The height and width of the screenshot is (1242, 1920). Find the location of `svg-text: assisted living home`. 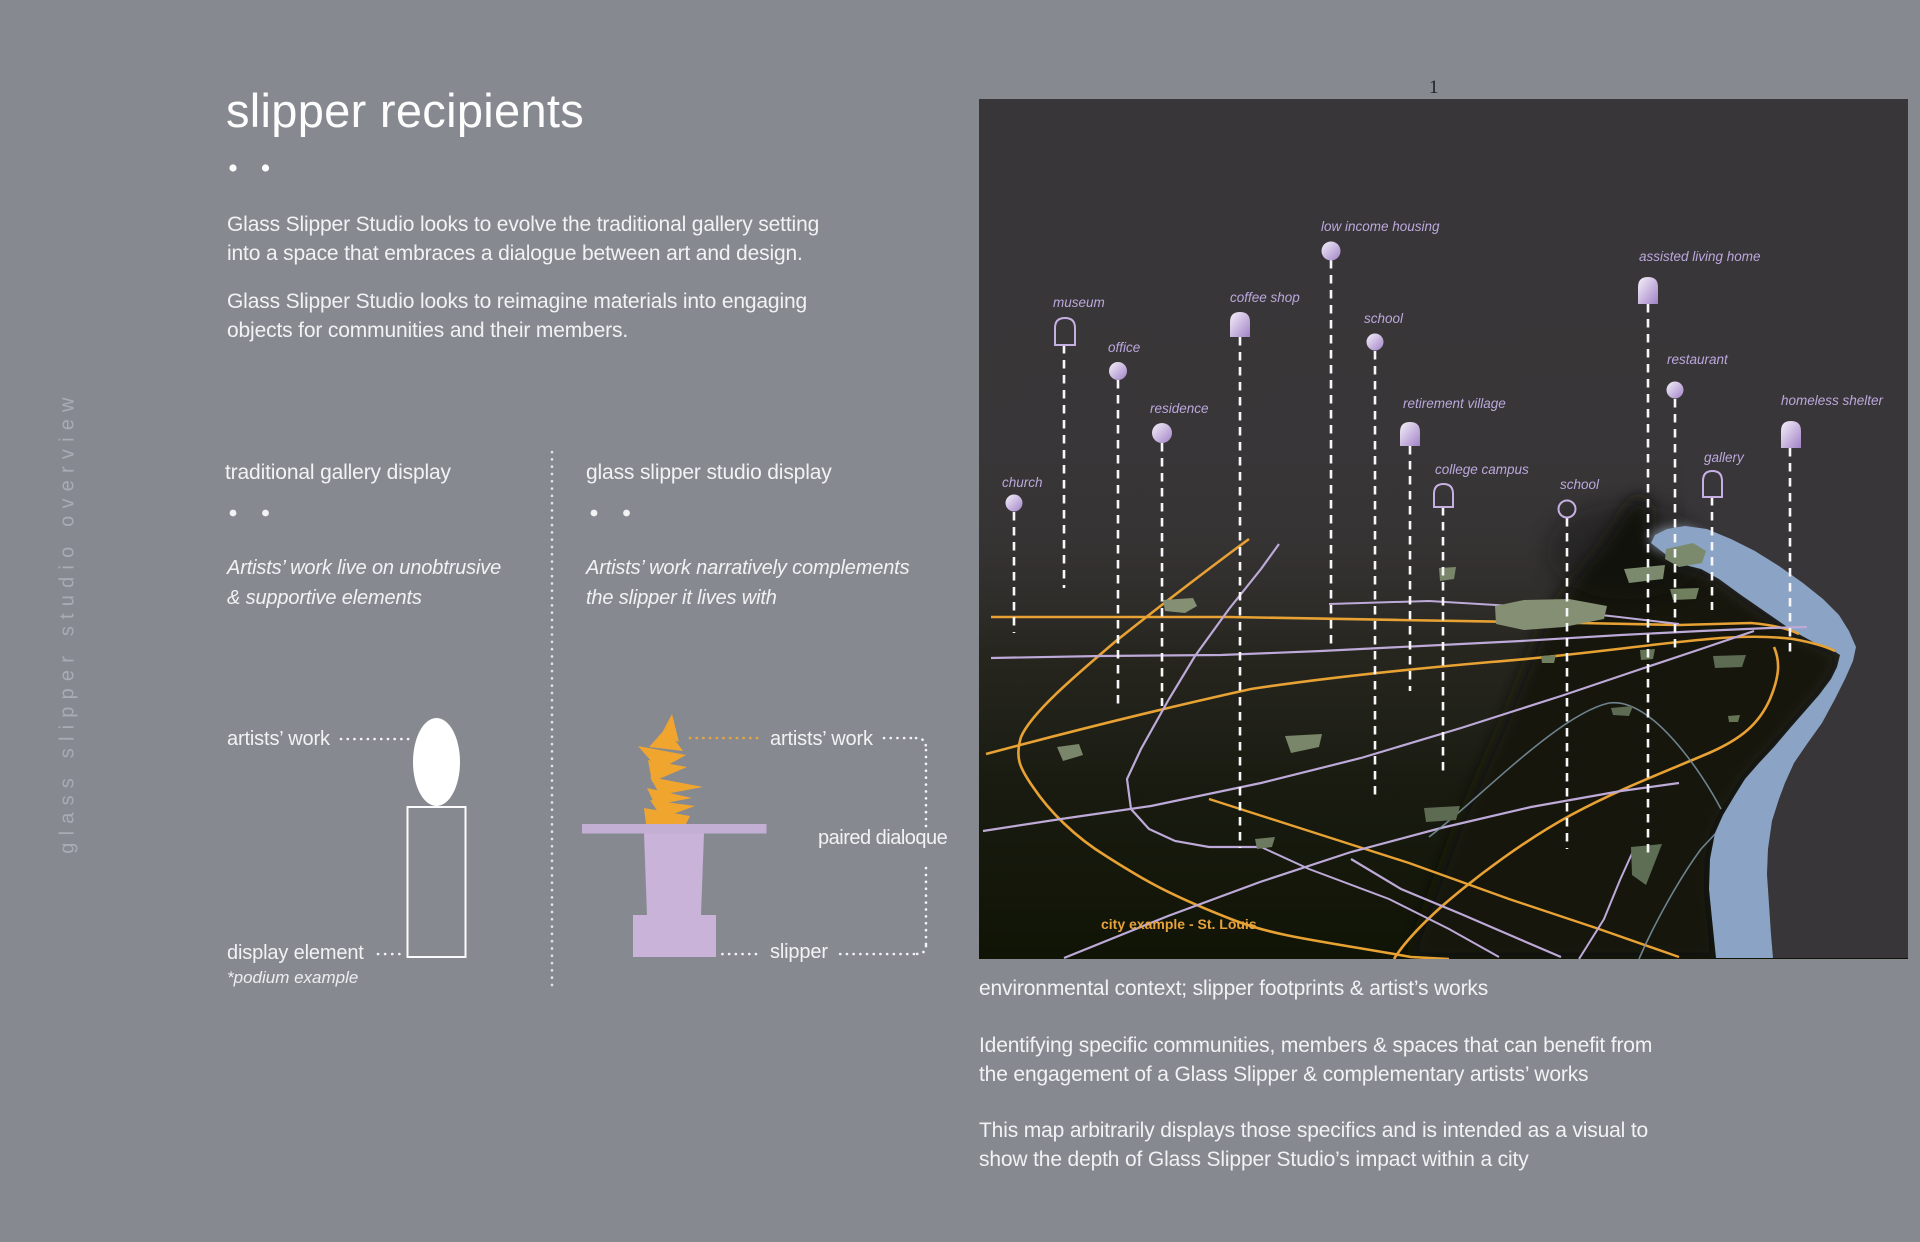

svg-text: assisted living home is located at coordinates (1700, 256).